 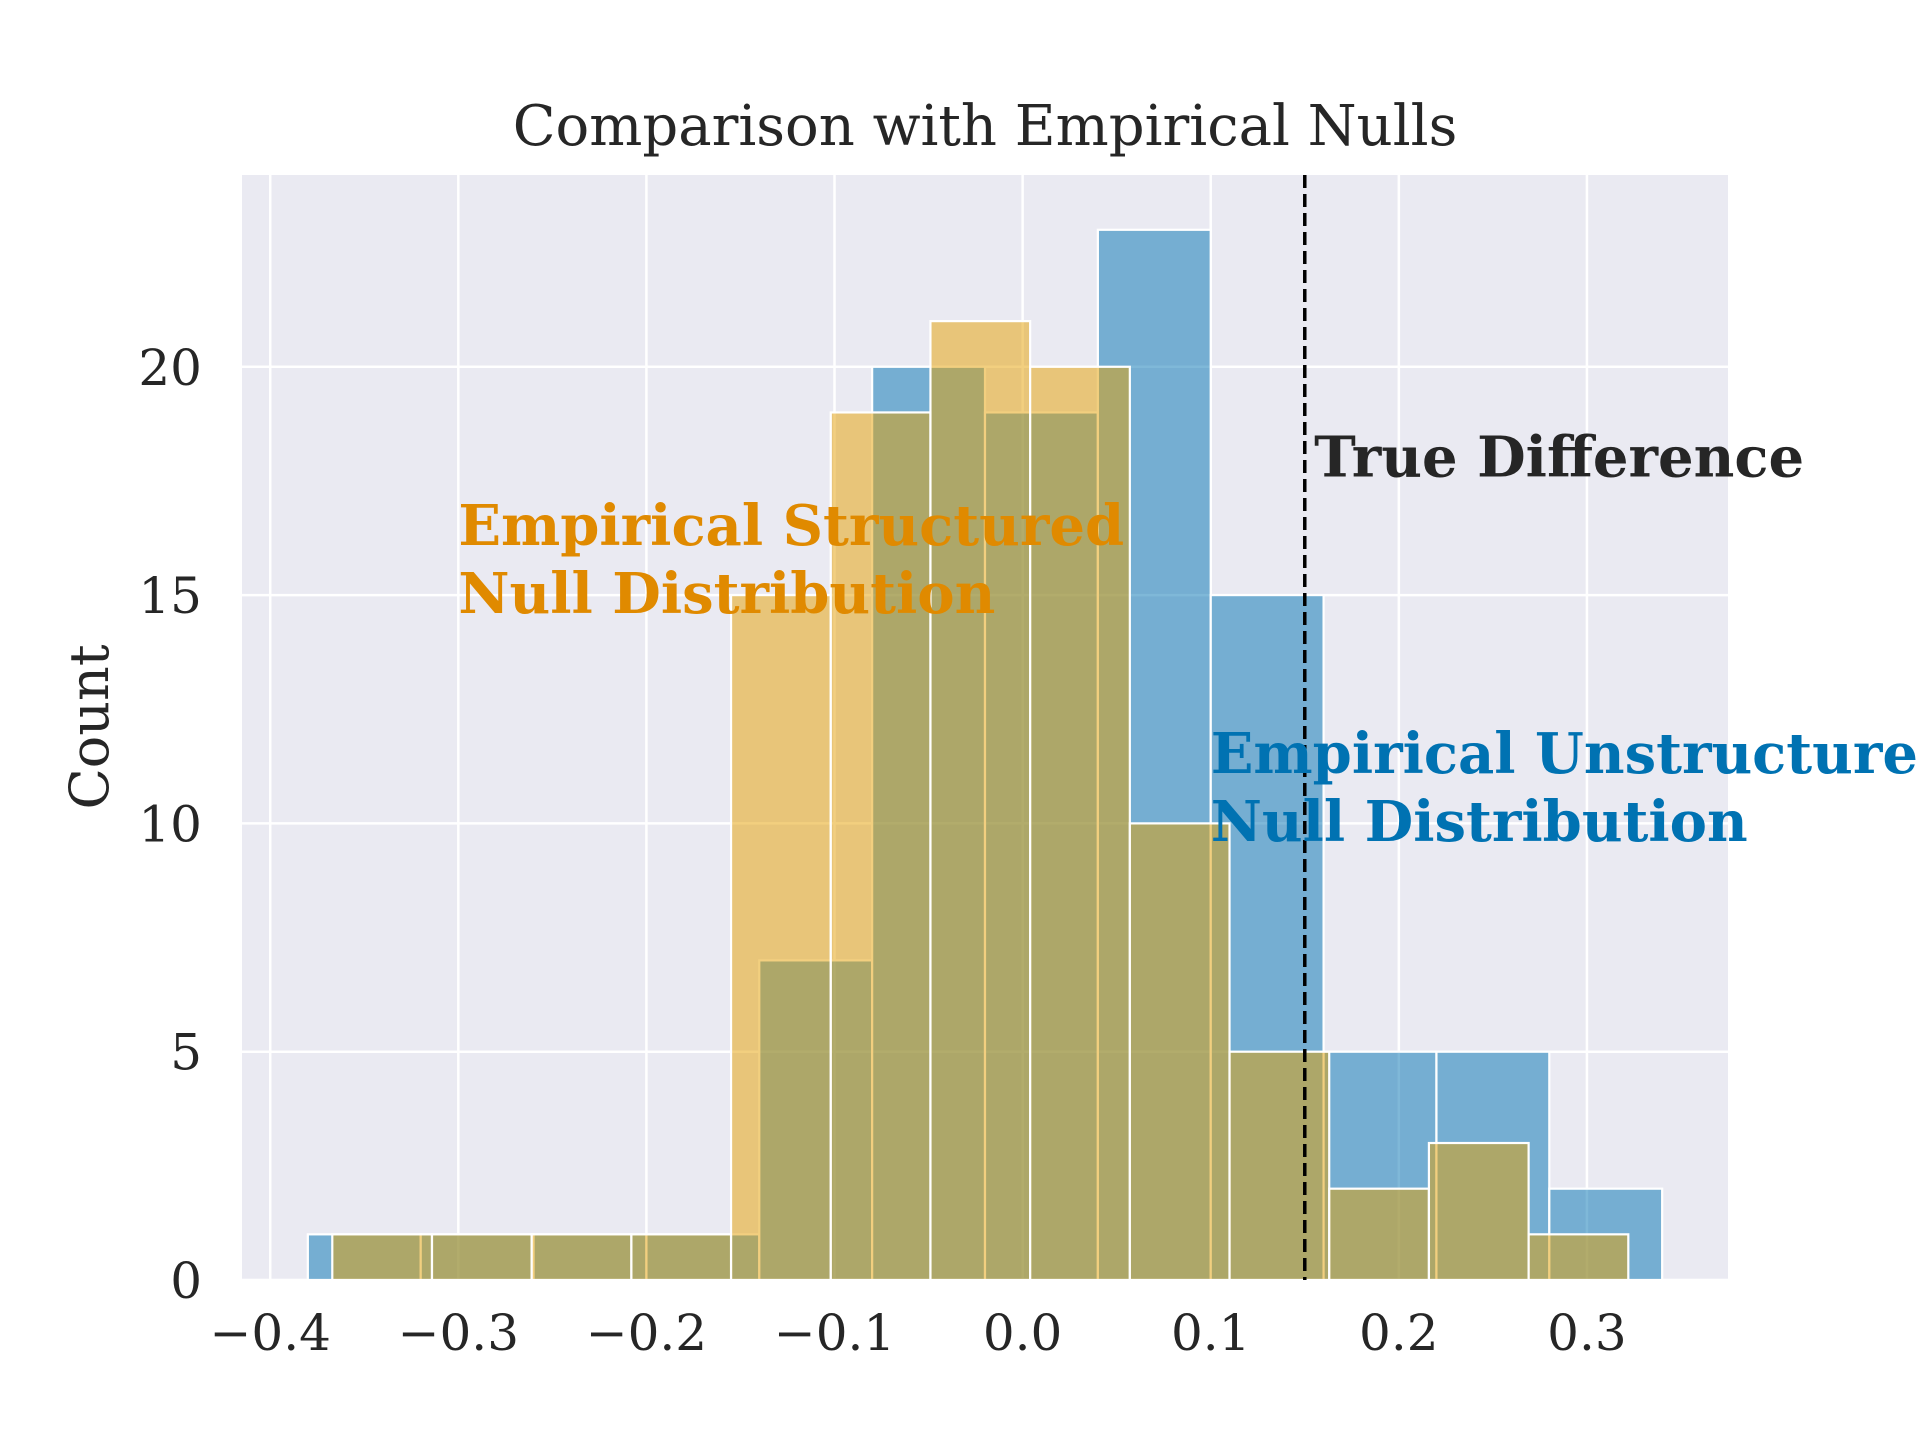 I want to click on x-tick-label: −0.3, so click(x=458, y=1333).